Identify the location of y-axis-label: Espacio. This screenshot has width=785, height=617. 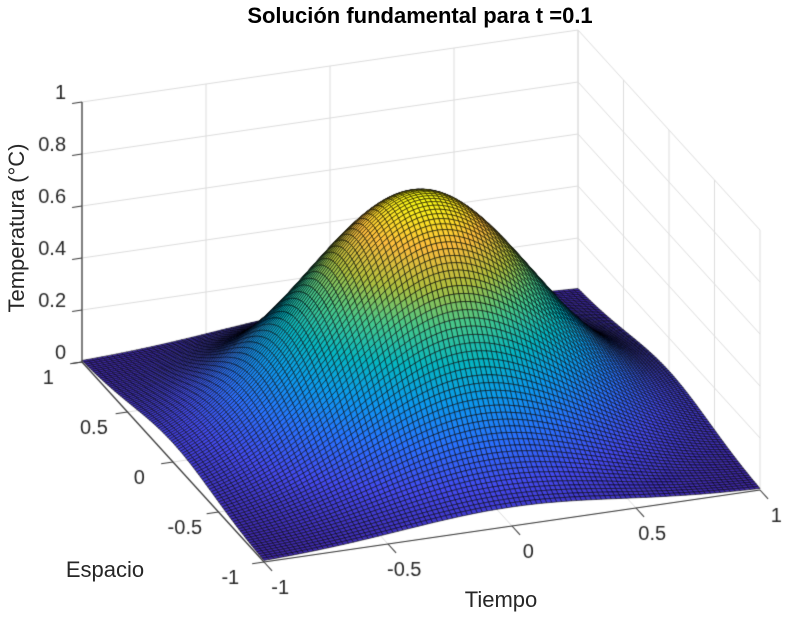
(105, 569).